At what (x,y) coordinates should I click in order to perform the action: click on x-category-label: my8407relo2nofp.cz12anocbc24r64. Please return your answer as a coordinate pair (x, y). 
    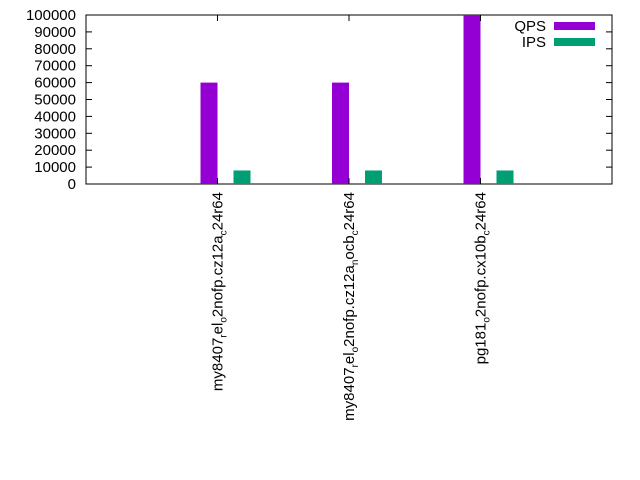
    Looking at the image, I should click on (351, 306).